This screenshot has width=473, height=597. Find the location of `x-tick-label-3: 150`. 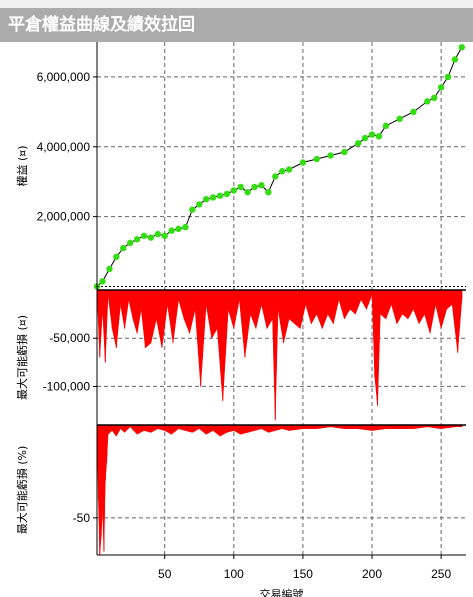

x-tick-label-3: 150 is located at coordinates (303, 574).